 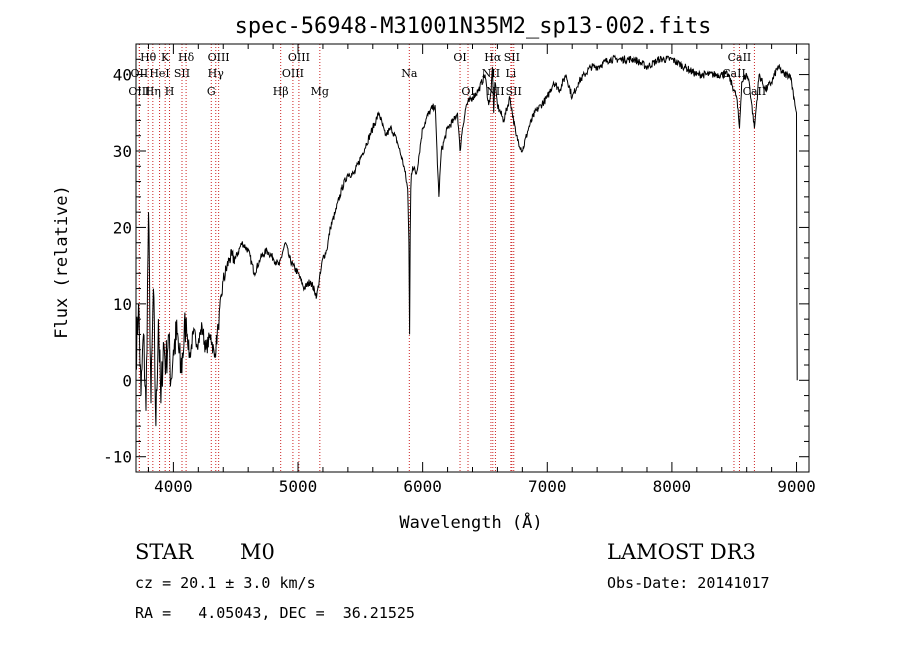 What do you see at coordinates (127, 380) in the screenshot?
I see `y-tick-label: 0` at bounding box center [127, 380].